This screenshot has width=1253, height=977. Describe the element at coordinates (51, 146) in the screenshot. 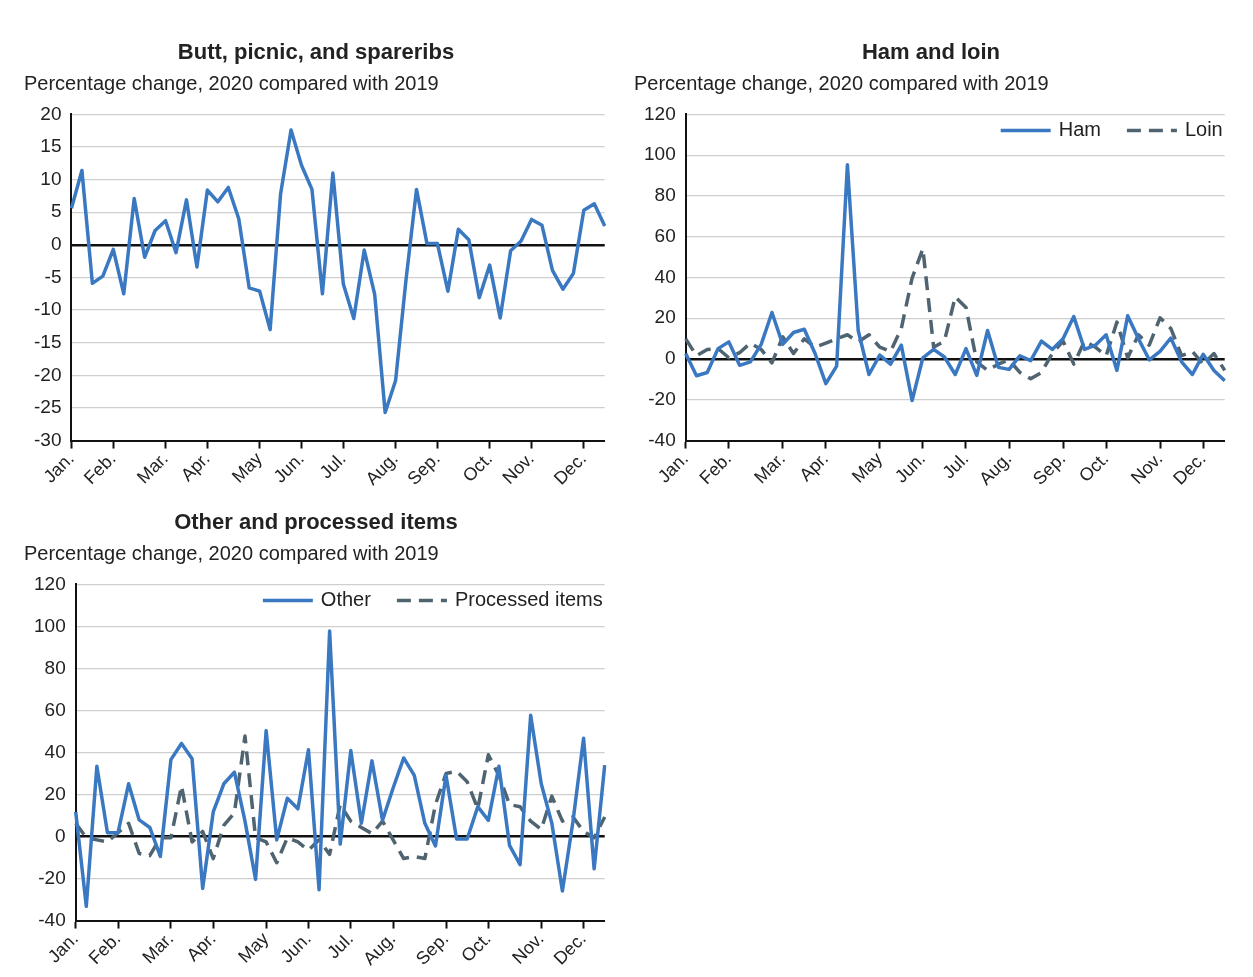

I see `y-tick-label: 15` at that location.